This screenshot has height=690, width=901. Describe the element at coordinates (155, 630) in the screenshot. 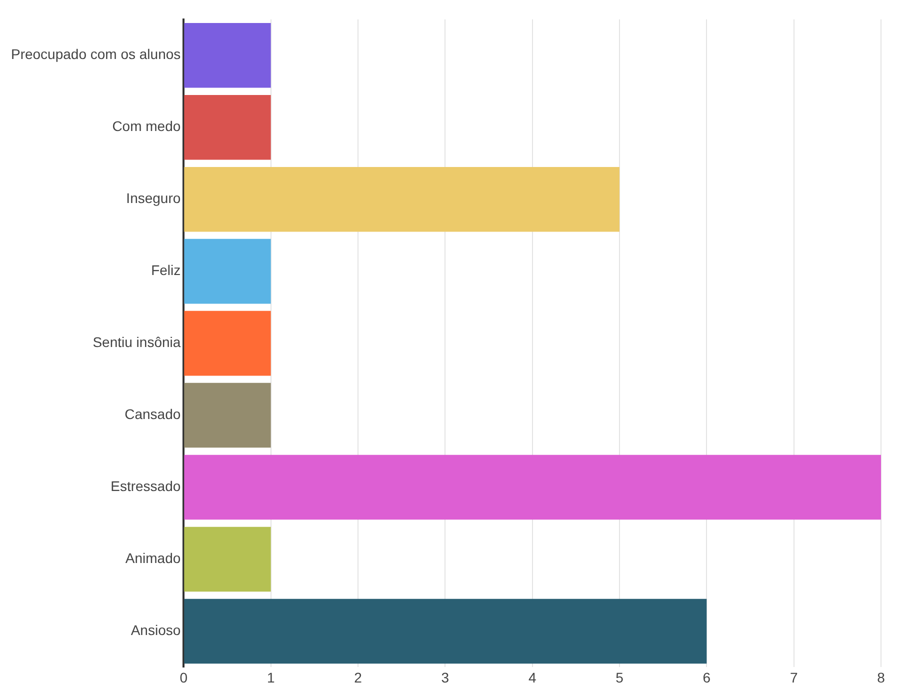

I see `y-tick-label: Ansioso` at that location.